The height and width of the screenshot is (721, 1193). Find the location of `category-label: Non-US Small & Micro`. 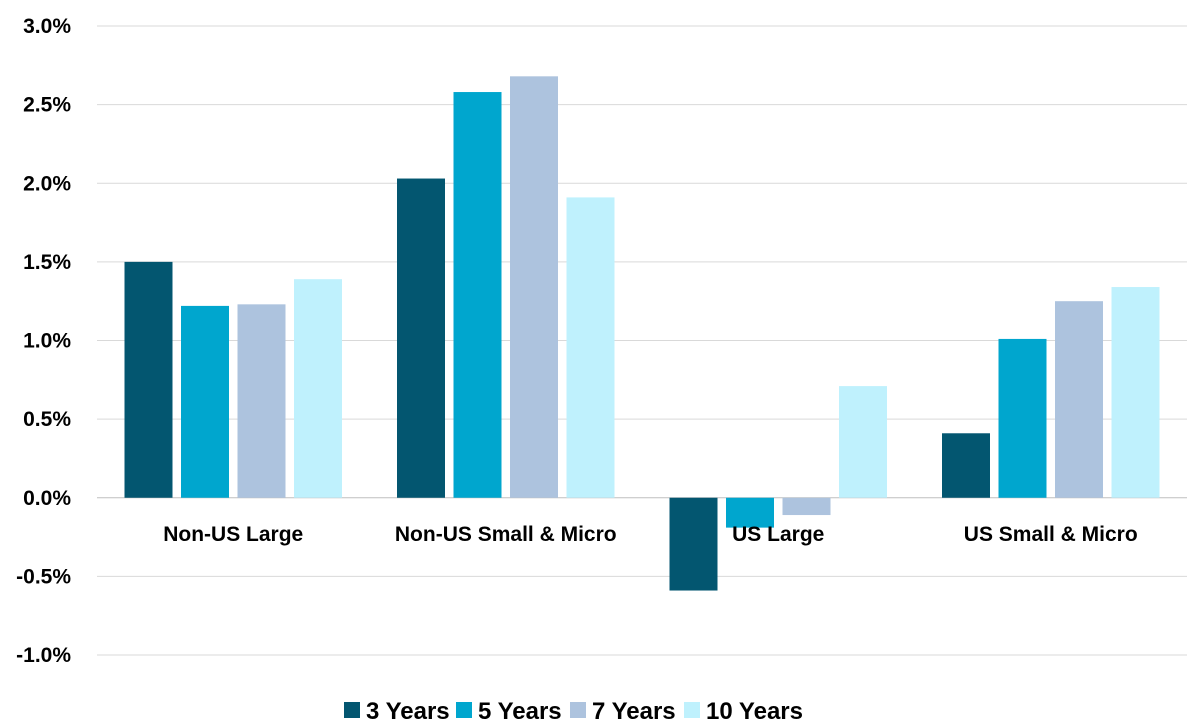

category-label: Non-US Small & Micro is located at coordinates (506, 534).